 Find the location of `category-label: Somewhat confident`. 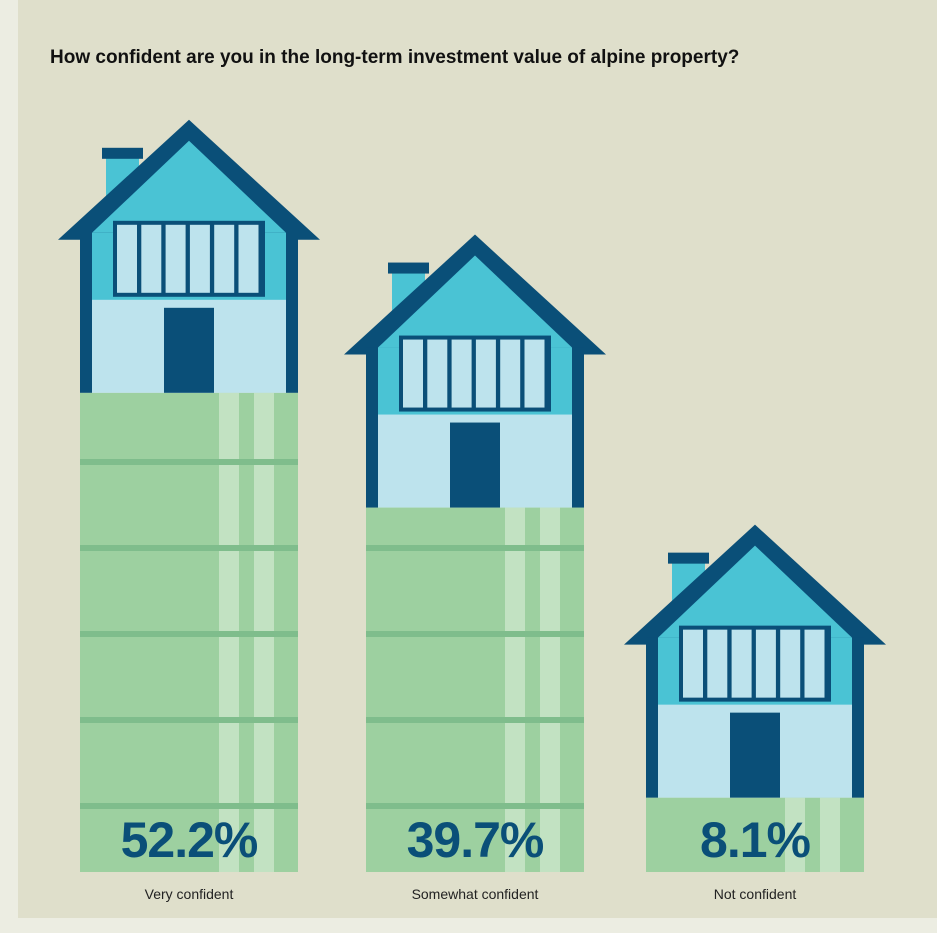

category-label: Somewhat confident is located at coordinates (475, 894).